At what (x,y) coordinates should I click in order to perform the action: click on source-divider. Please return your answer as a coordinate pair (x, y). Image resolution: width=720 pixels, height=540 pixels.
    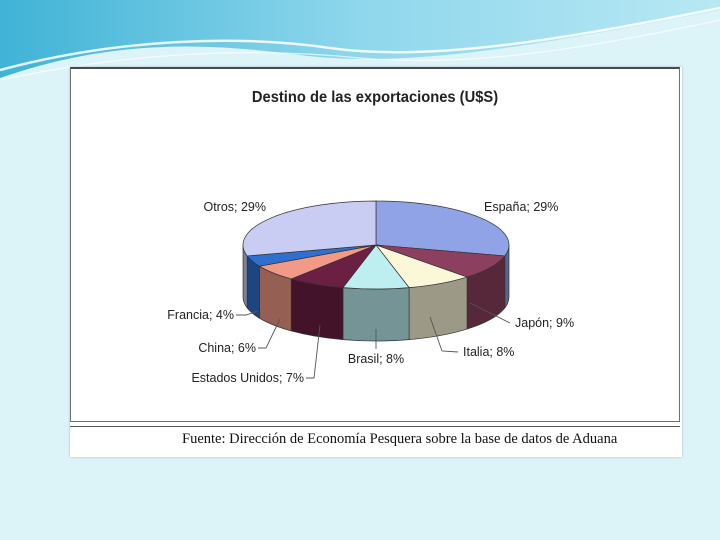
    Looking at the image, I should click on (375, 426).